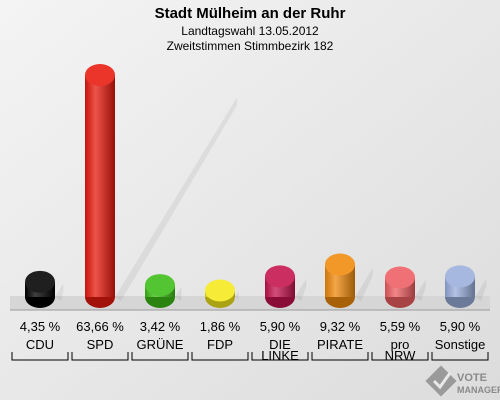 Image resolution: width=500 pixels, height=400 pixels. I want to click on value-label: 5,59 %, so click(400, 326).